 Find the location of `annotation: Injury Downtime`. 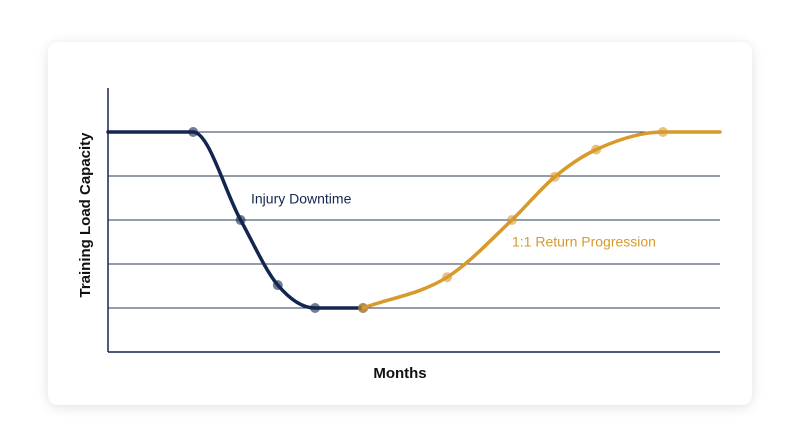

annotation: Injury Downtime is located at coordinates (301, 199).